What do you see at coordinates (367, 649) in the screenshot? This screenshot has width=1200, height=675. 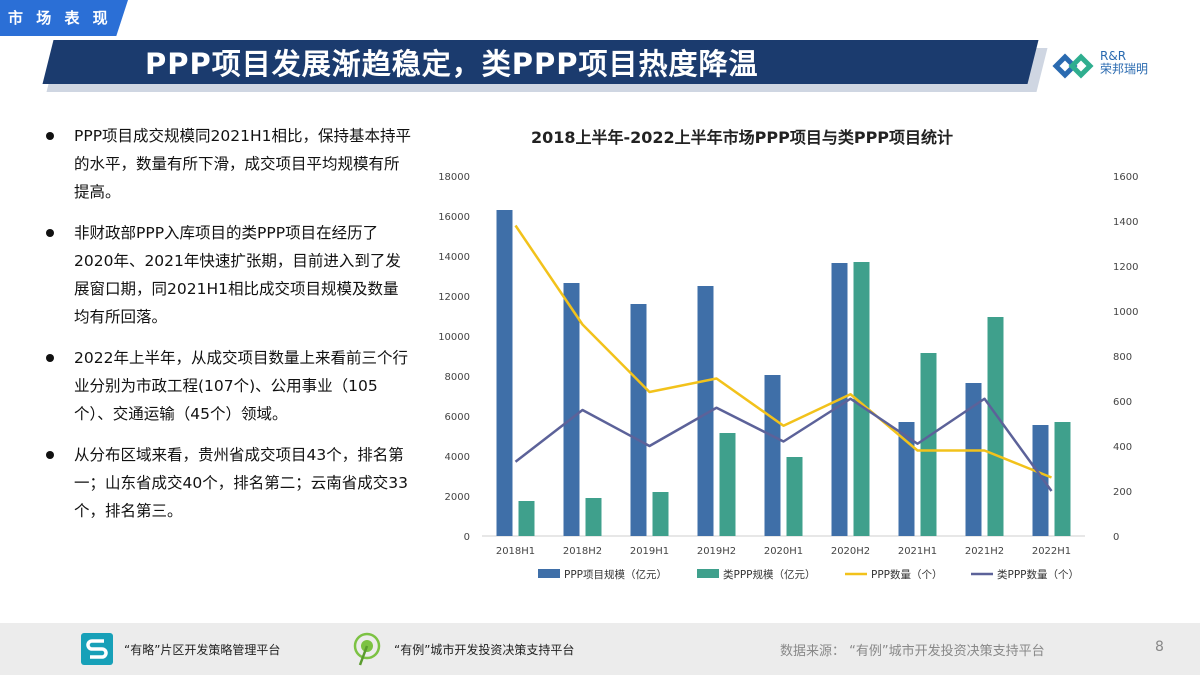 I see `youli-logo-icon` at bounding box center [367, 649].